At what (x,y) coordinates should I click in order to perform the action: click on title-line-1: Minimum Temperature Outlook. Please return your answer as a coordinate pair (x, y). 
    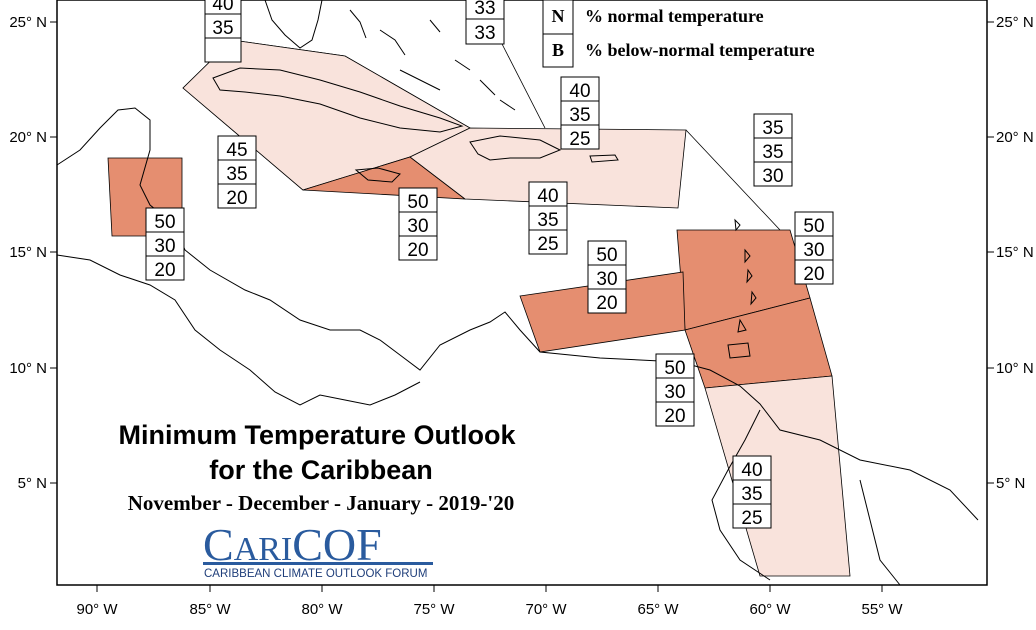
    Looking at the image, I should click on (317, 435).